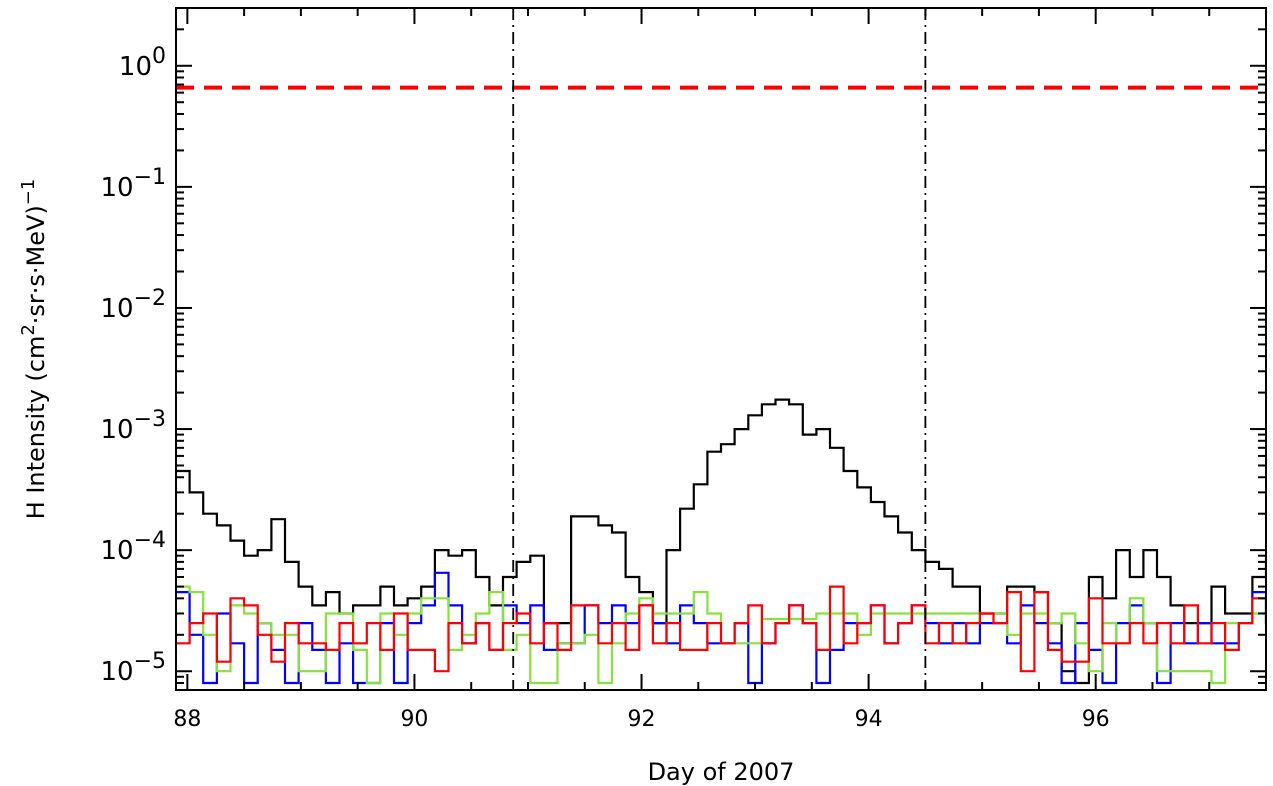 The height and width of the screenshot is (786, 1273). I want to click on y-tick-exponent: 0, so click(159, 56).